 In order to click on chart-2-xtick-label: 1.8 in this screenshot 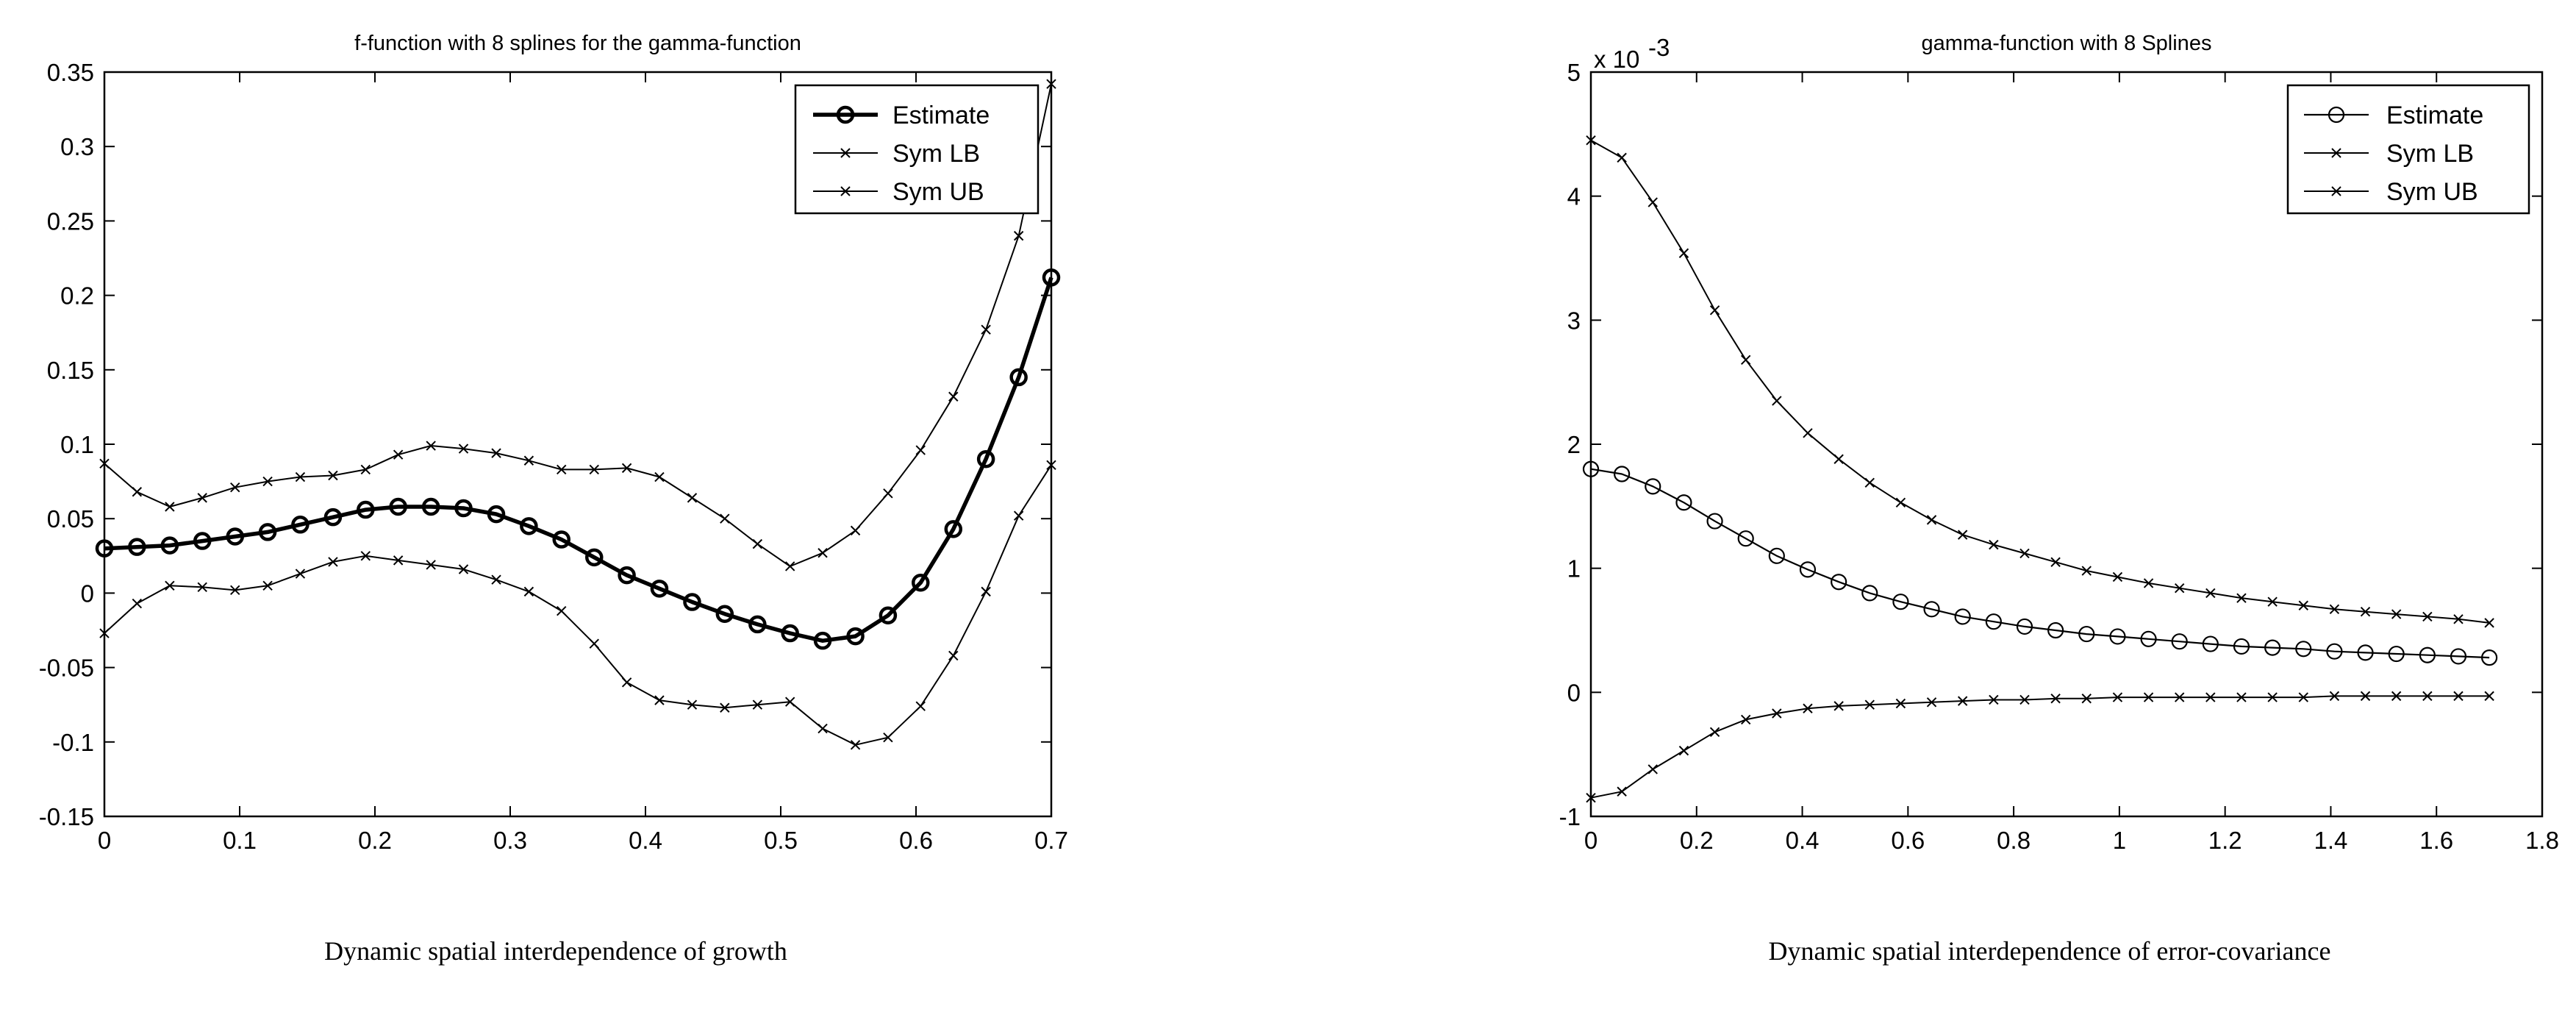, I will do `click(2542, 840)`.